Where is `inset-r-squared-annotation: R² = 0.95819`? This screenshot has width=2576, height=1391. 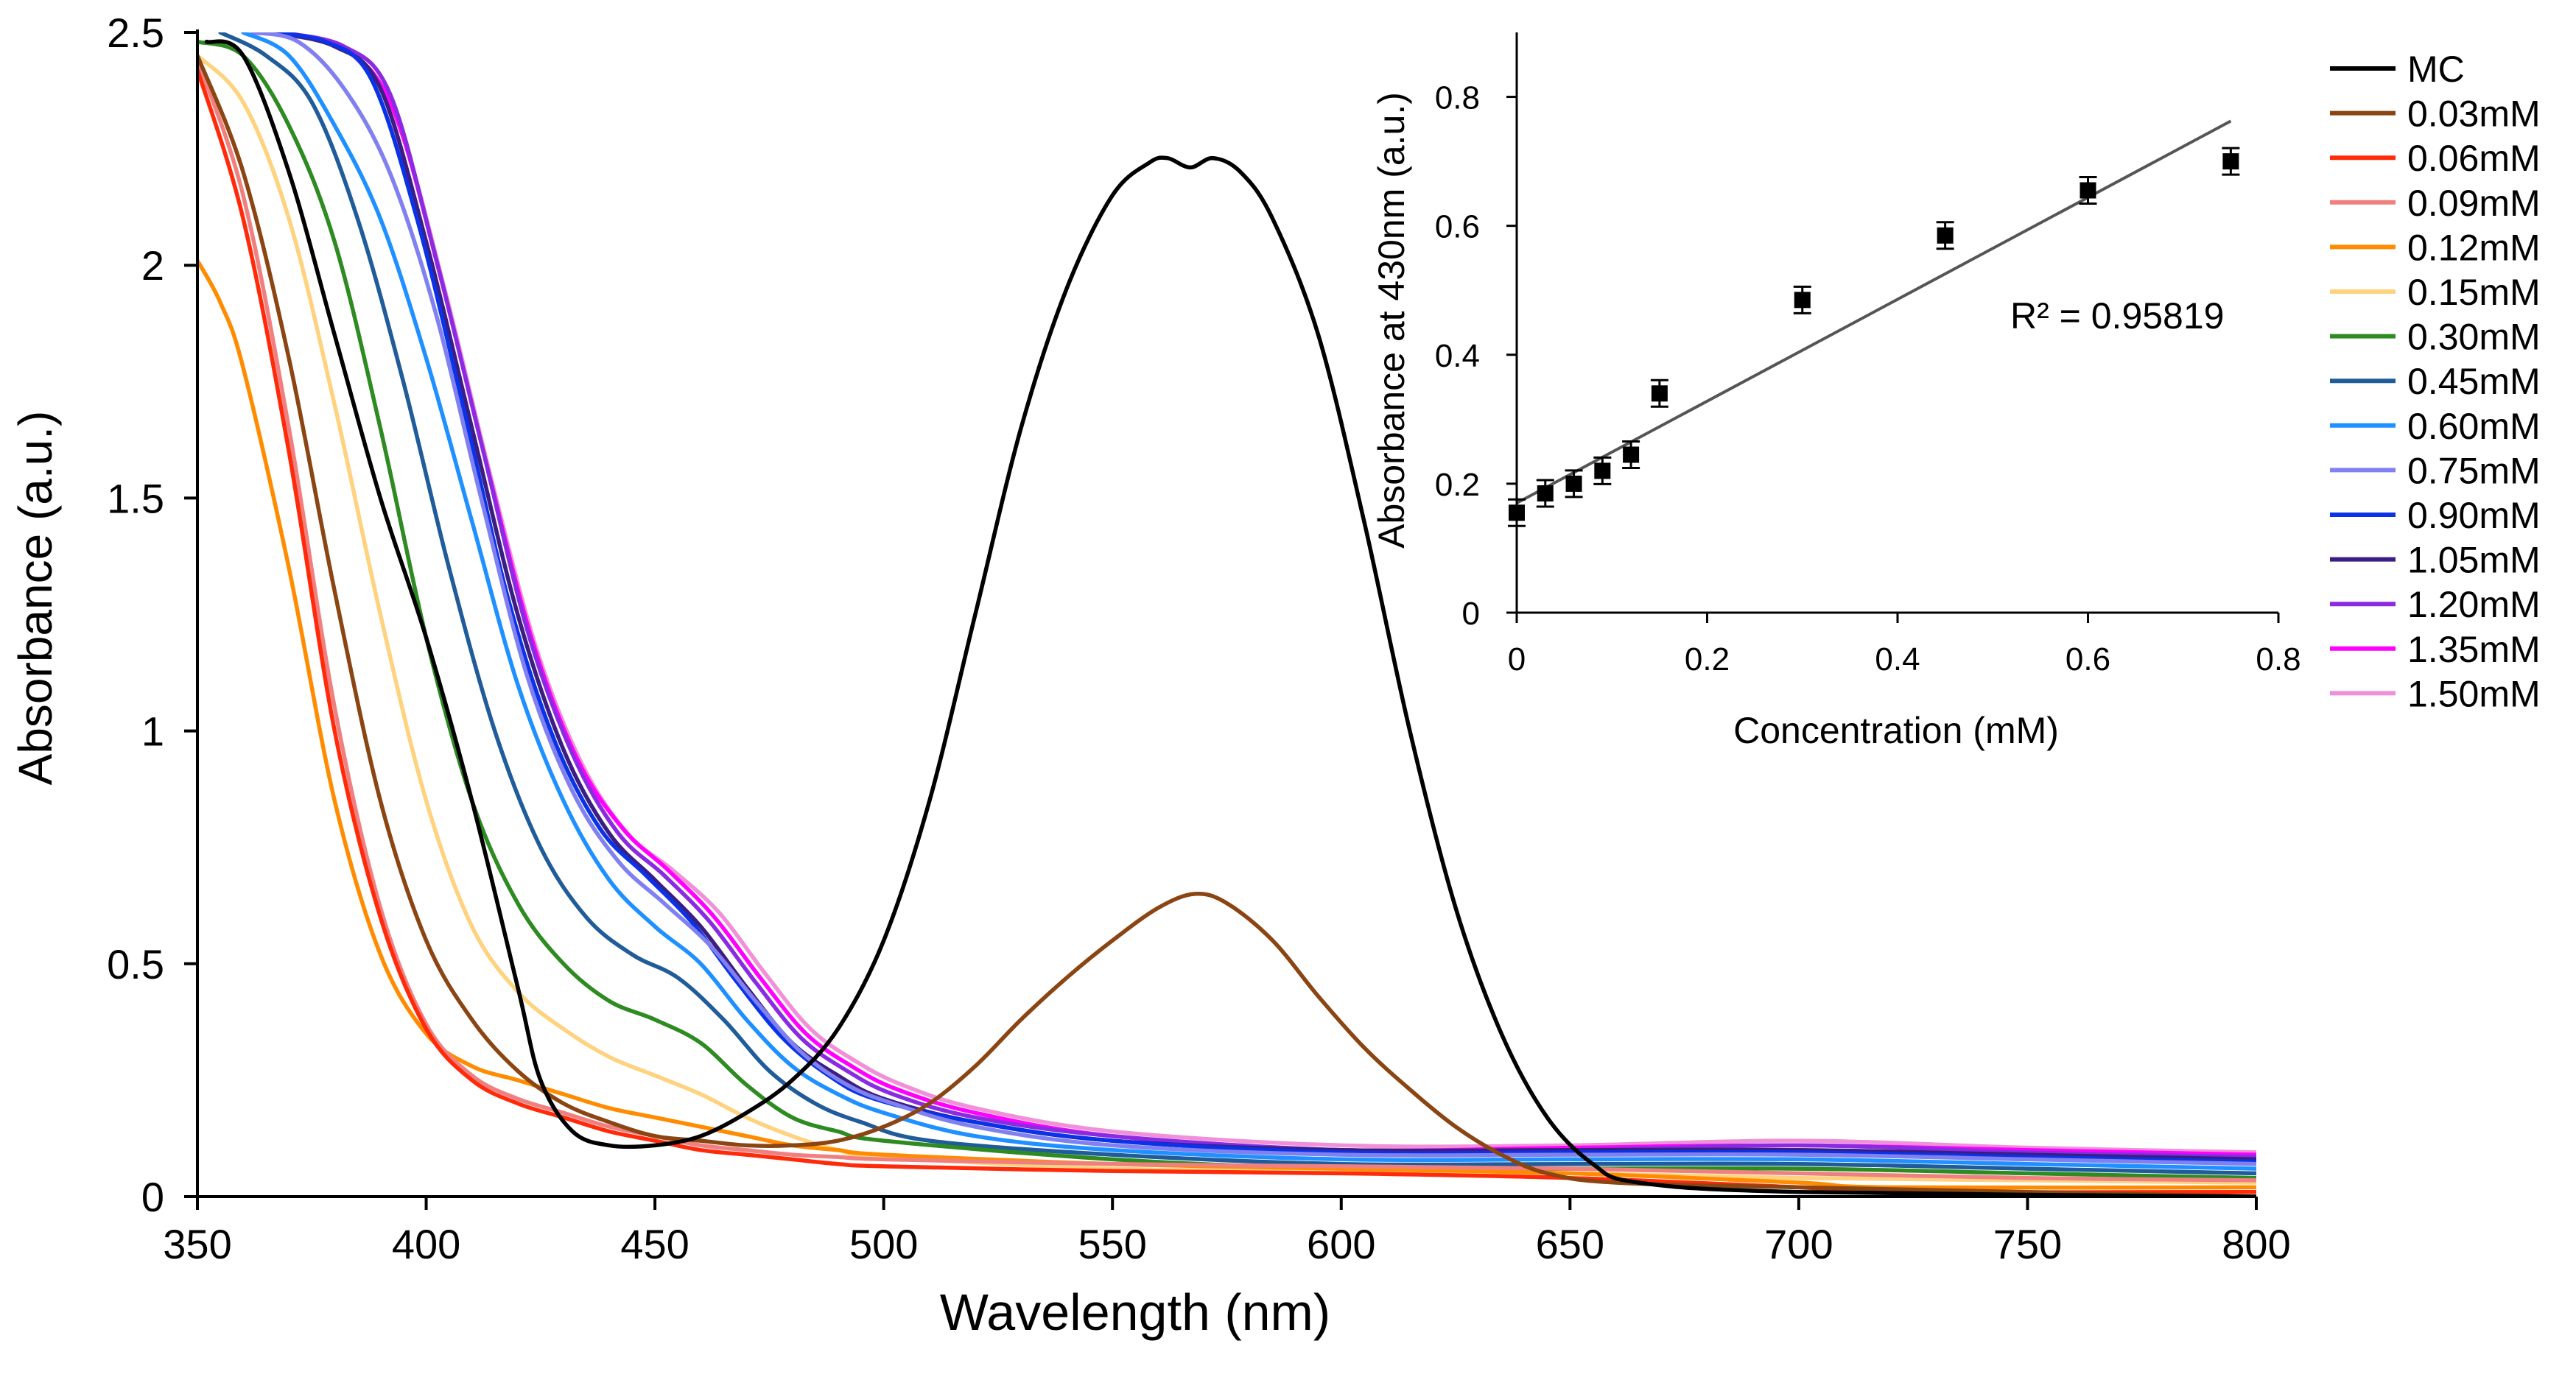 inset-r-squared-annotation: R² = 0.95819 is located at coordinates (2117, 316).